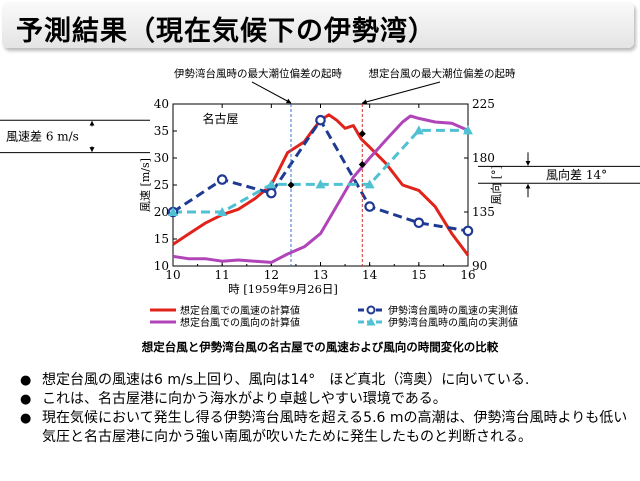 The width and height of the screenshot is (640, 481). What do you see at coordinates (442, 73) in the screenshot?
I see `assumed-peak-label: 想定台風の最大潮位偏差の起時` at bounding box center [442, 73].